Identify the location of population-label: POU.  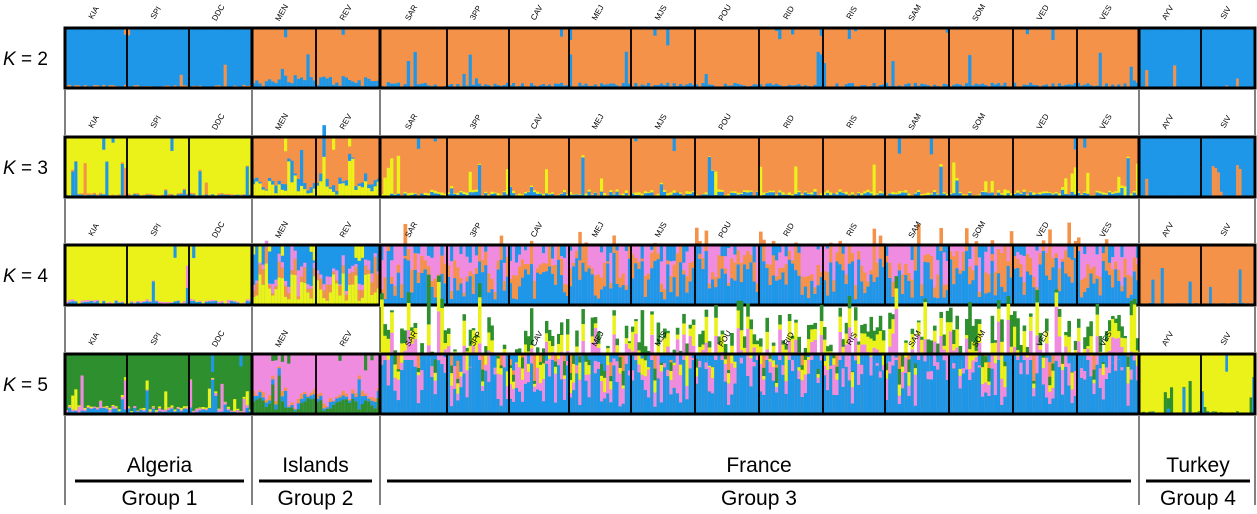
(725, 230).